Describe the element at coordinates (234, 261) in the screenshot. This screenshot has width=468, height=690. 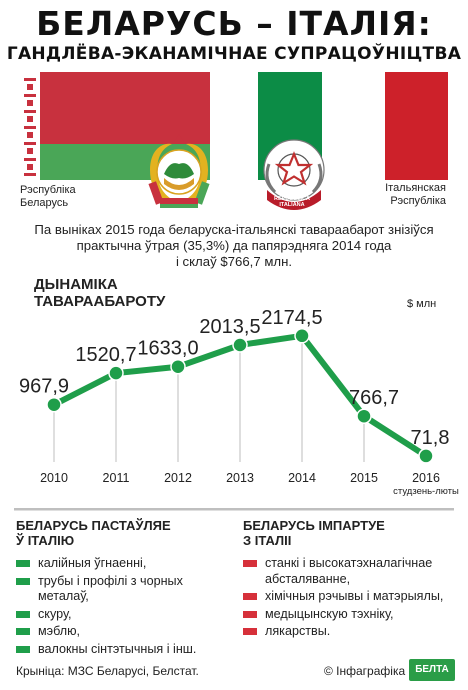
I see `intro-line: і склаў $766,7 млн.` at that location.